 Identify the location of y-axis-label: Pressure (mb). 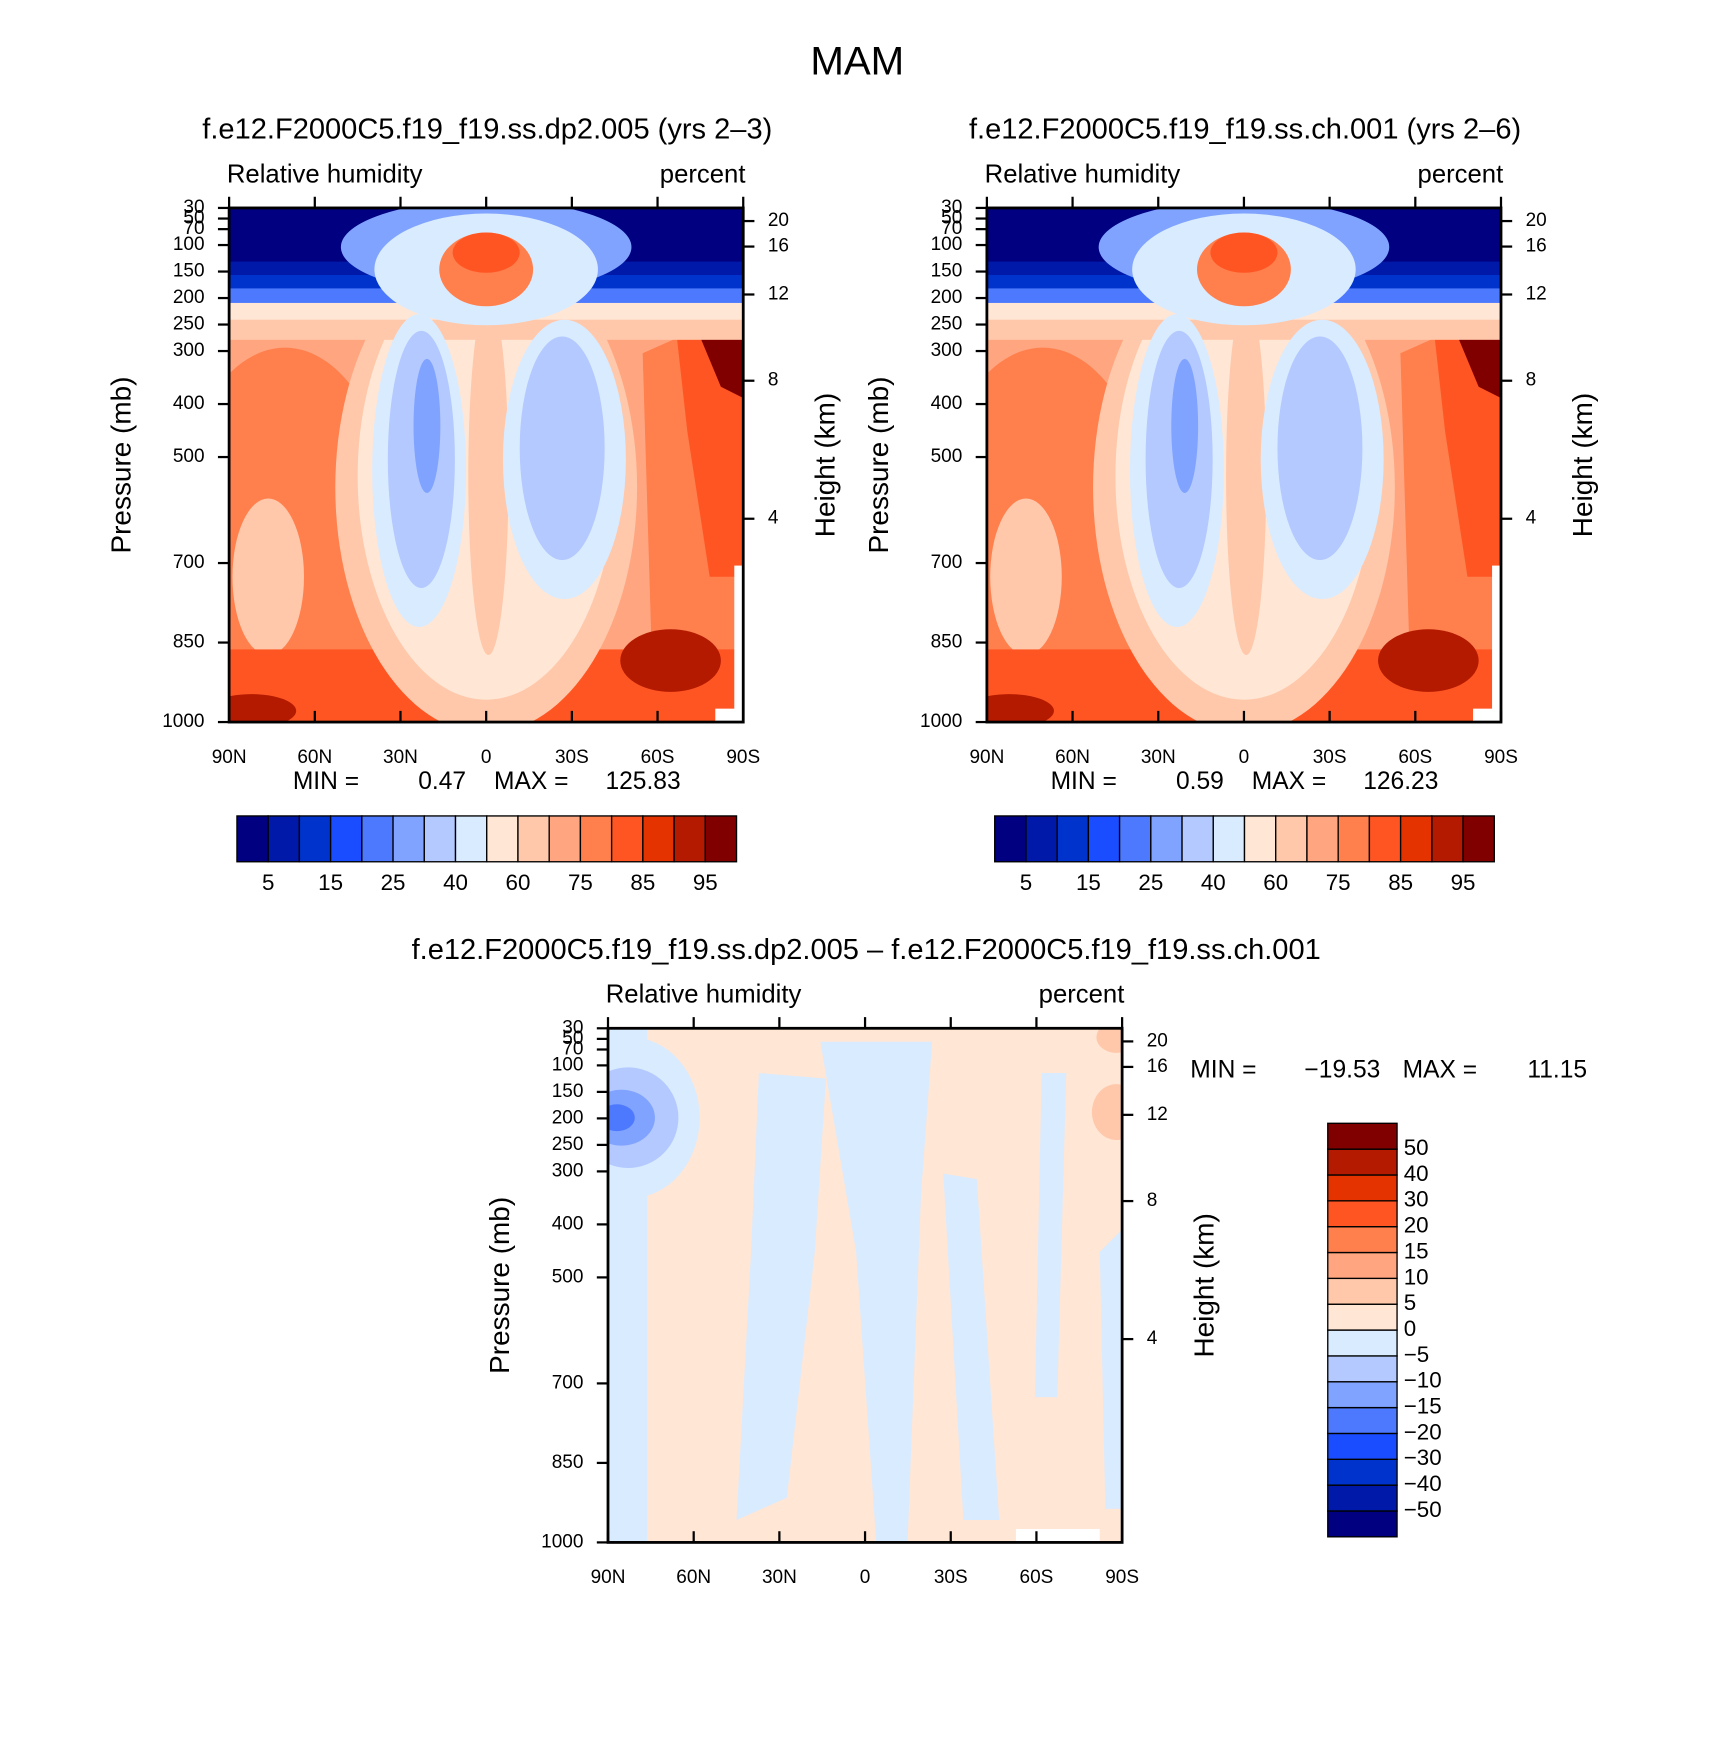
(120, 465).